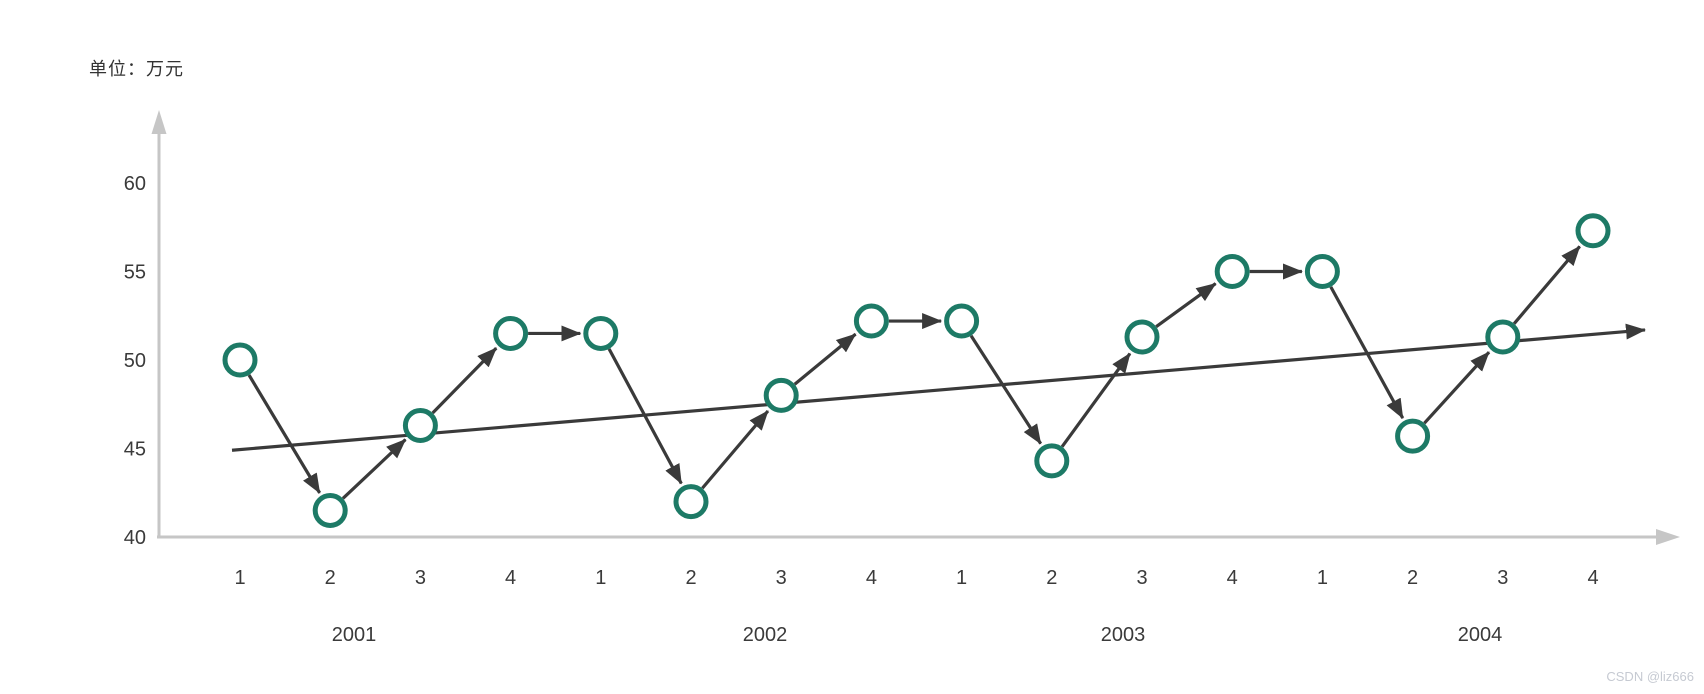  I want to click on x-axis-arrow-icon, so click(1668, 537).